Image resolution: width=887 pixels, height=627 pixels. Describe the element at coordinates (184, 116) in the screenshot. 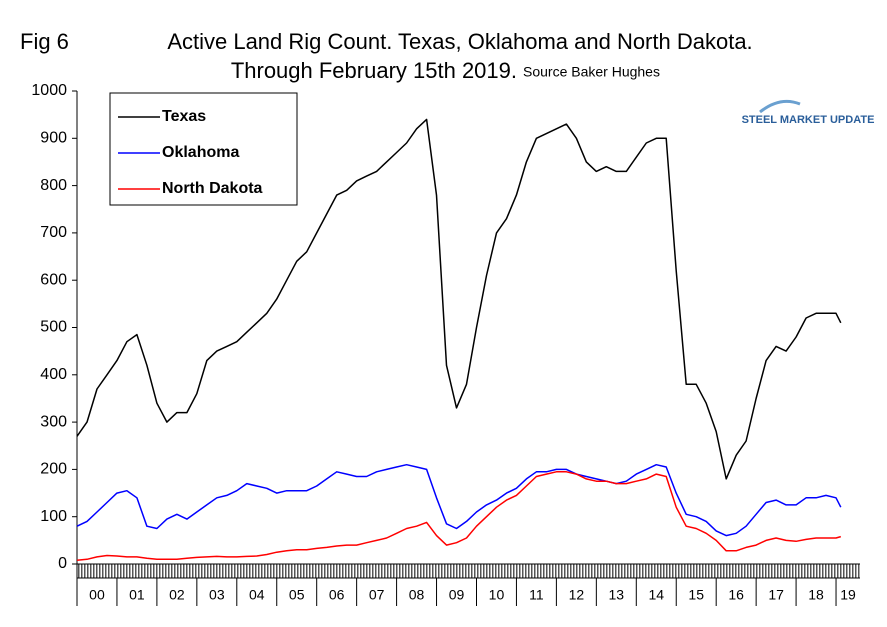

I see `legend-label: Texas` at that location.